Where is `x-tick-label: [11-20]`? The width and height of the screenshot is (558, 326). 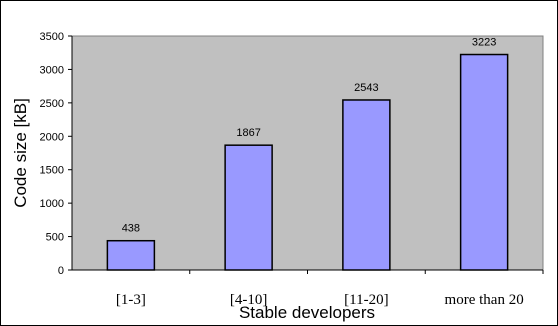 x-tick-label: [11-20] is located at coordinates (366, 300).